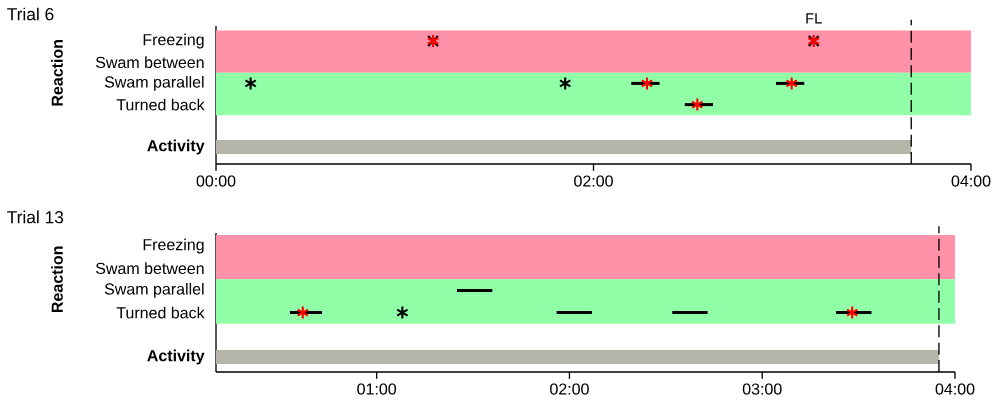 The image size is (1005, 412). Describe the element at coordinates (35, 217) in the screenshot. I see `text: Trial 13` at that location.